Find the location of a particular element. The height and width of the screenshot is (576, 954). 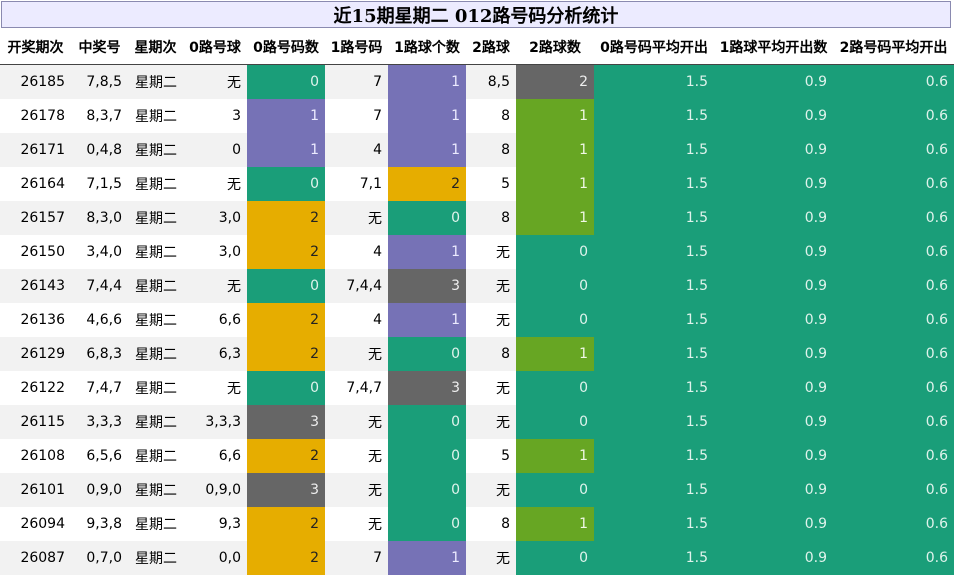

cell-numbers: 8,3,7 is located at coordinates (99, 115).